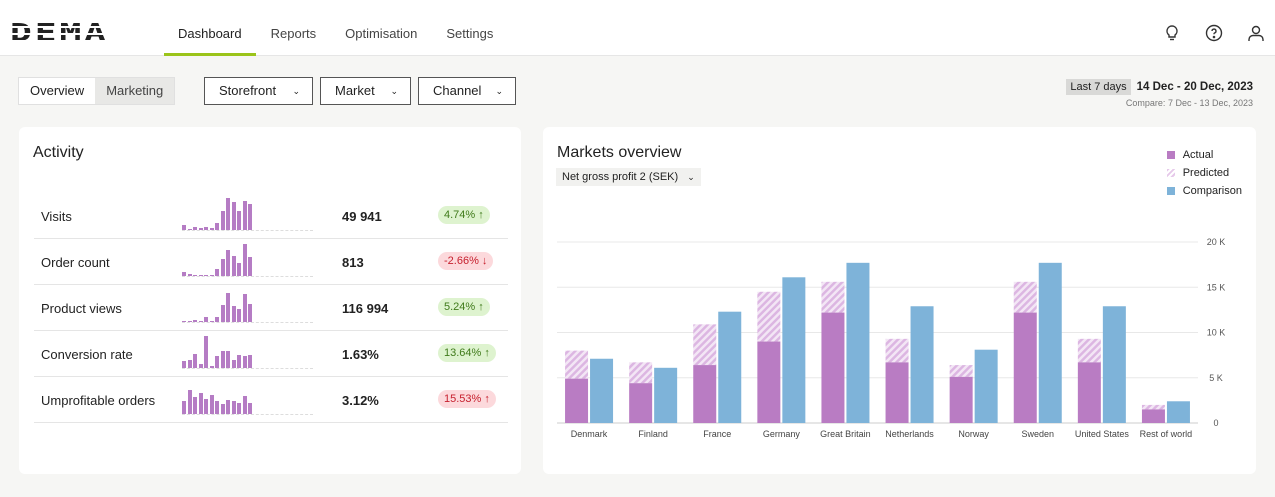 Image resolution: width=1275 pixels, height=497 pixels. I want to click on lightbulb-icon, so click(1172, 33).